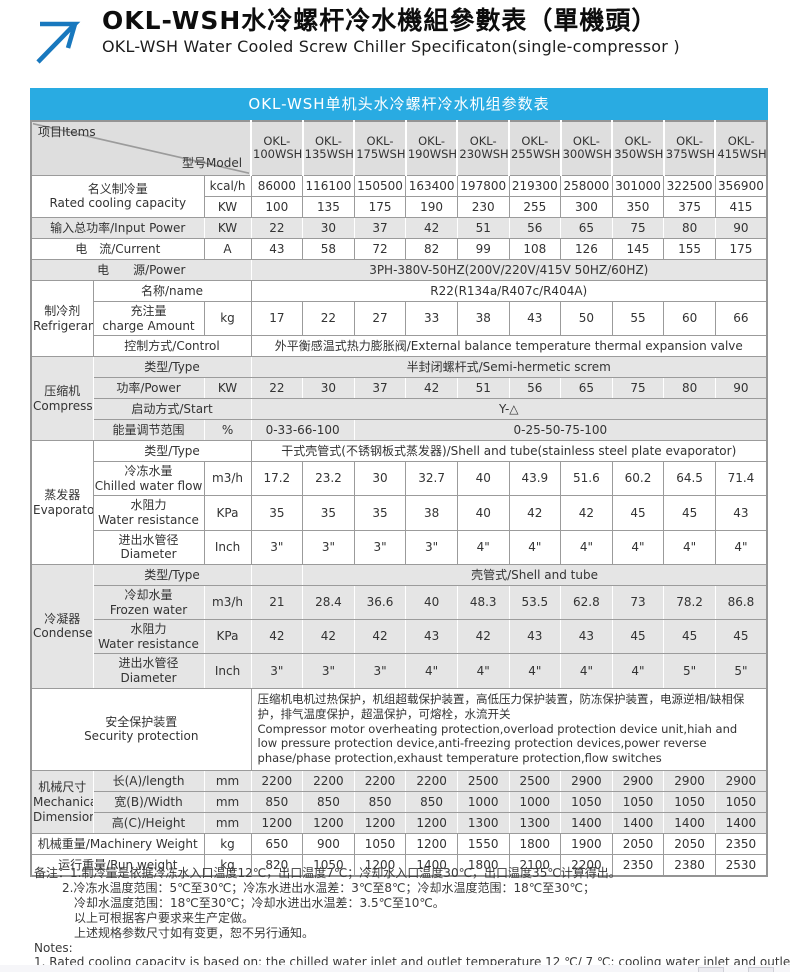 The image size is (790, 972). Describe the element at coordinates (395, 968) in the screenshot. I see `page-bottom-strip` at that location.